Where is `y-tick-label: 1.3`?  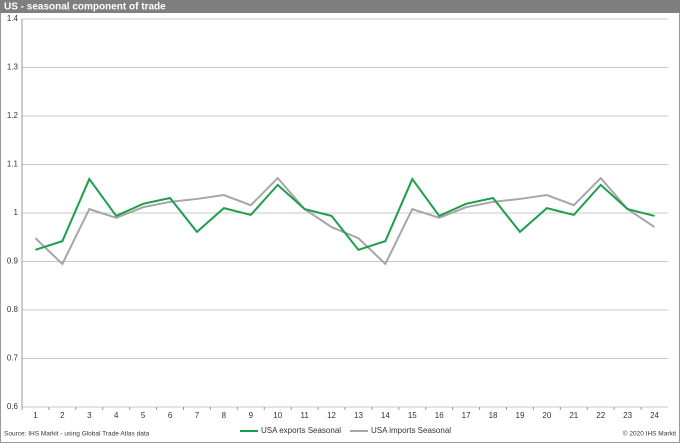
y-tick-label: 1.3 is located at coordinates (13, 67).